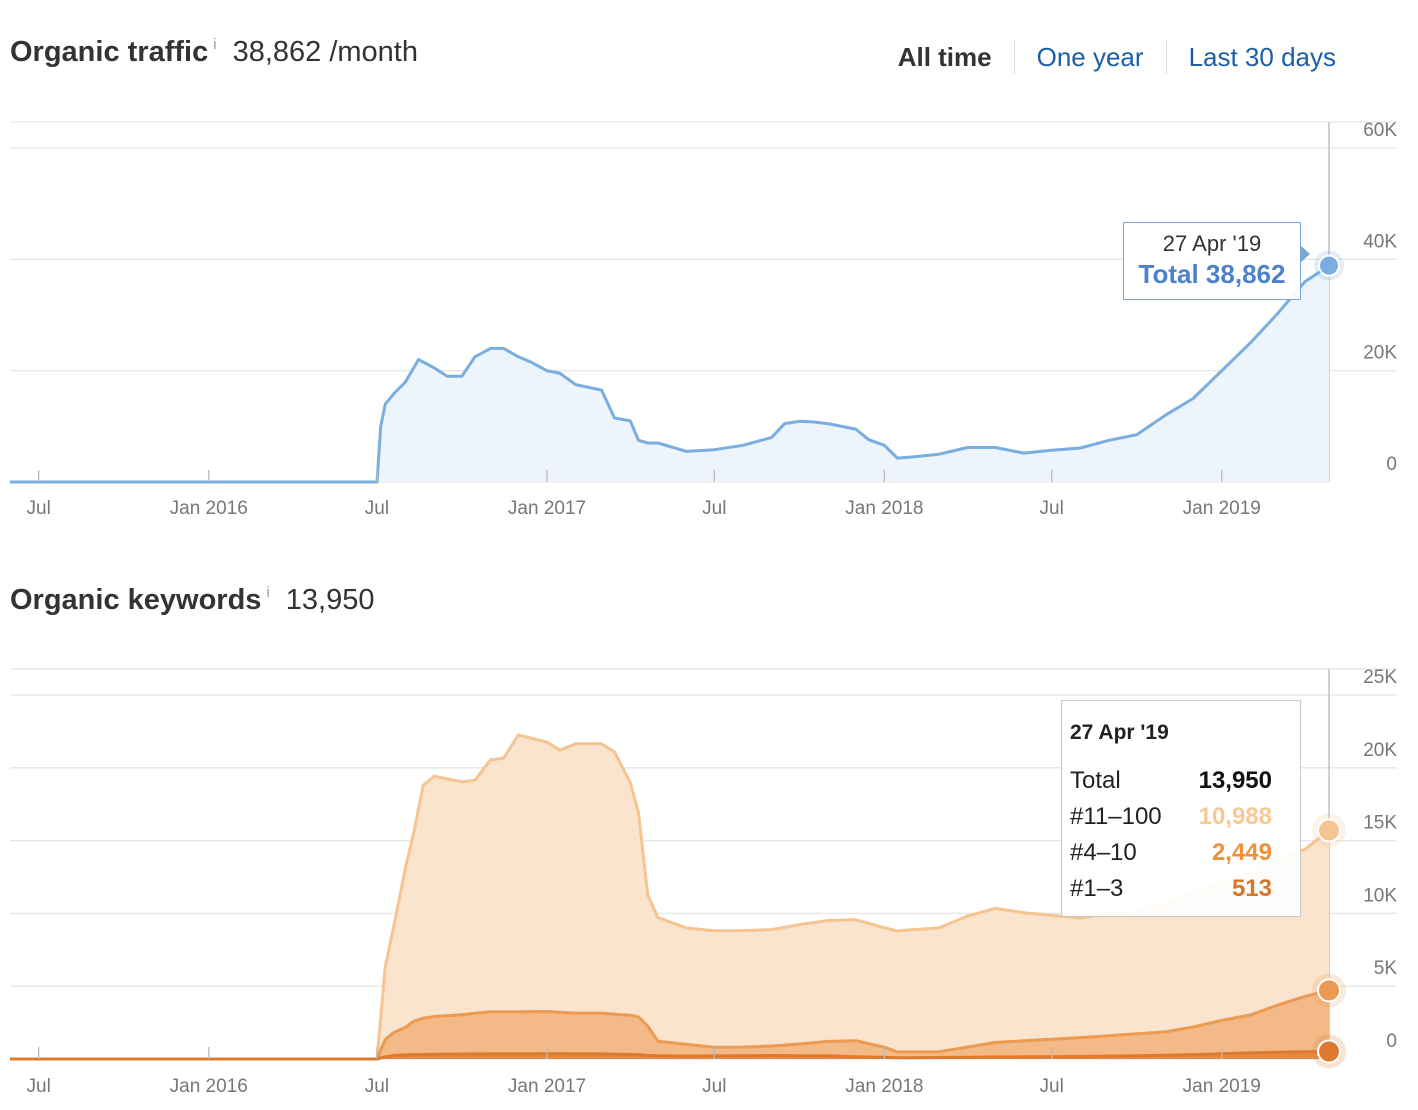 This screenshot has width=1418, height=1110. What do you see at coordinates (1380, 677) in the screenshot?
I see `y-tick-label: 25K` at bounding box center [1380, 677].